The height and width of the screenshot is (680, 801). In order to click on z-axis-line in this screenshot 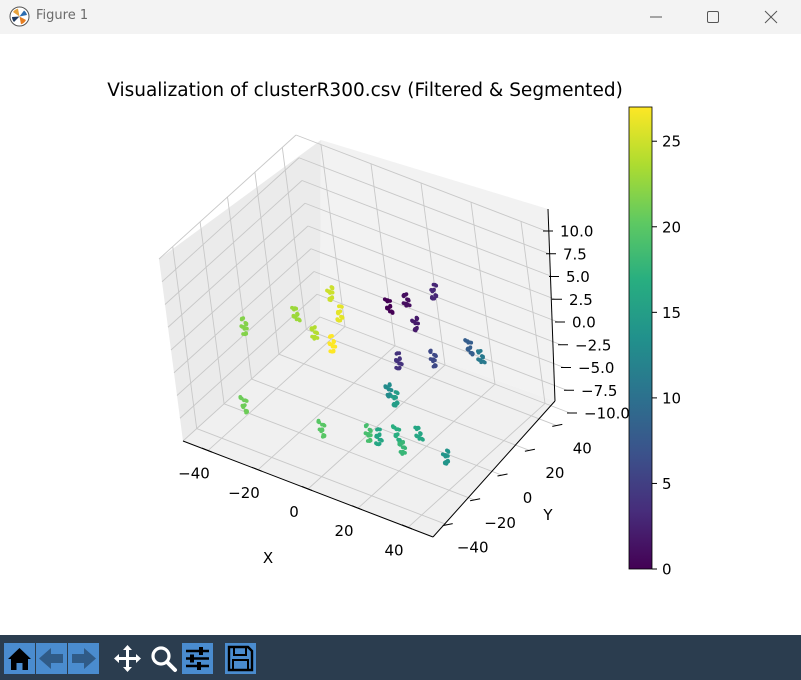, I will do `click(551, 305)`.